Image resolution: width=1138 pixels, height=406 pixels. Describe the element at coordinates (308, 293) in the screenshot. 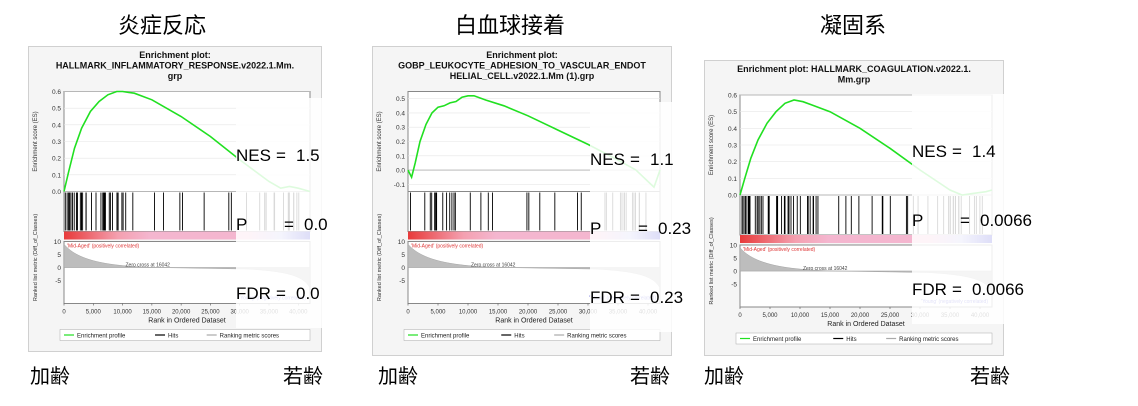

I see `stat-value-fdr: 0.0` at that location.